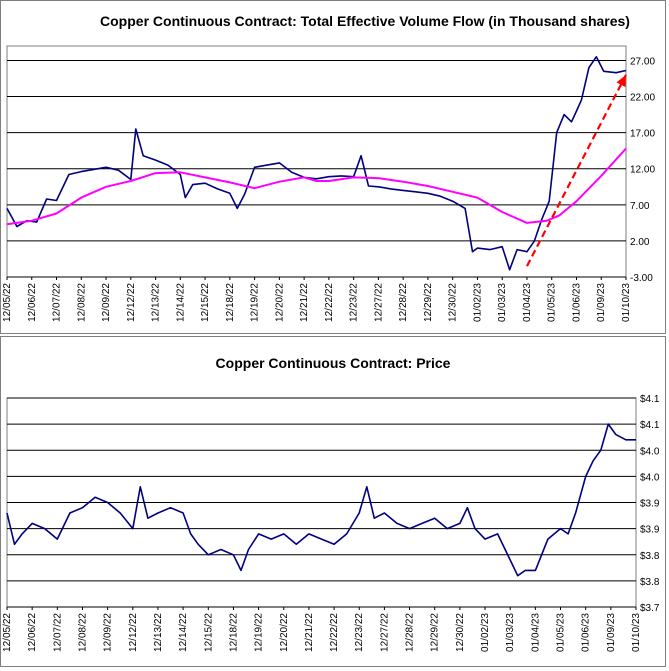  I want to click on price-x-tick-label: 01/02/23, so click(485, 632).